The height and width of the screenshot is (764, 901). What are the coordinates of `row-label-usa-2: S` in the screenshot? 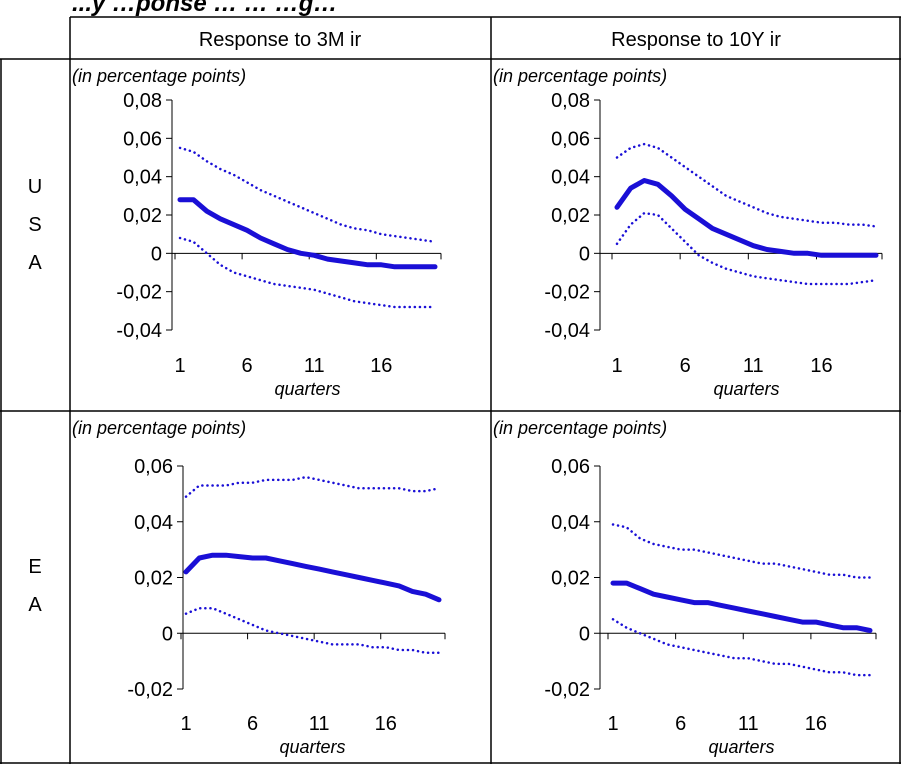 It's located at (34, 225).